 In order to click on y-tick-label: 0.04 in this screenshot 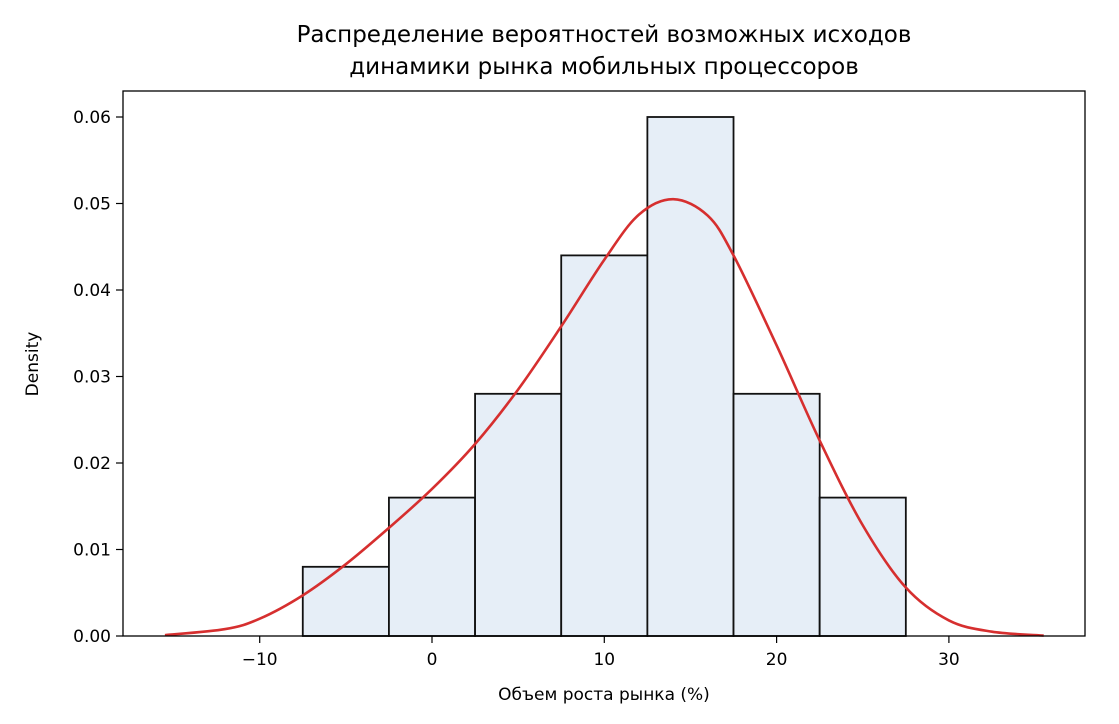, I will do `click(92, 291)`.